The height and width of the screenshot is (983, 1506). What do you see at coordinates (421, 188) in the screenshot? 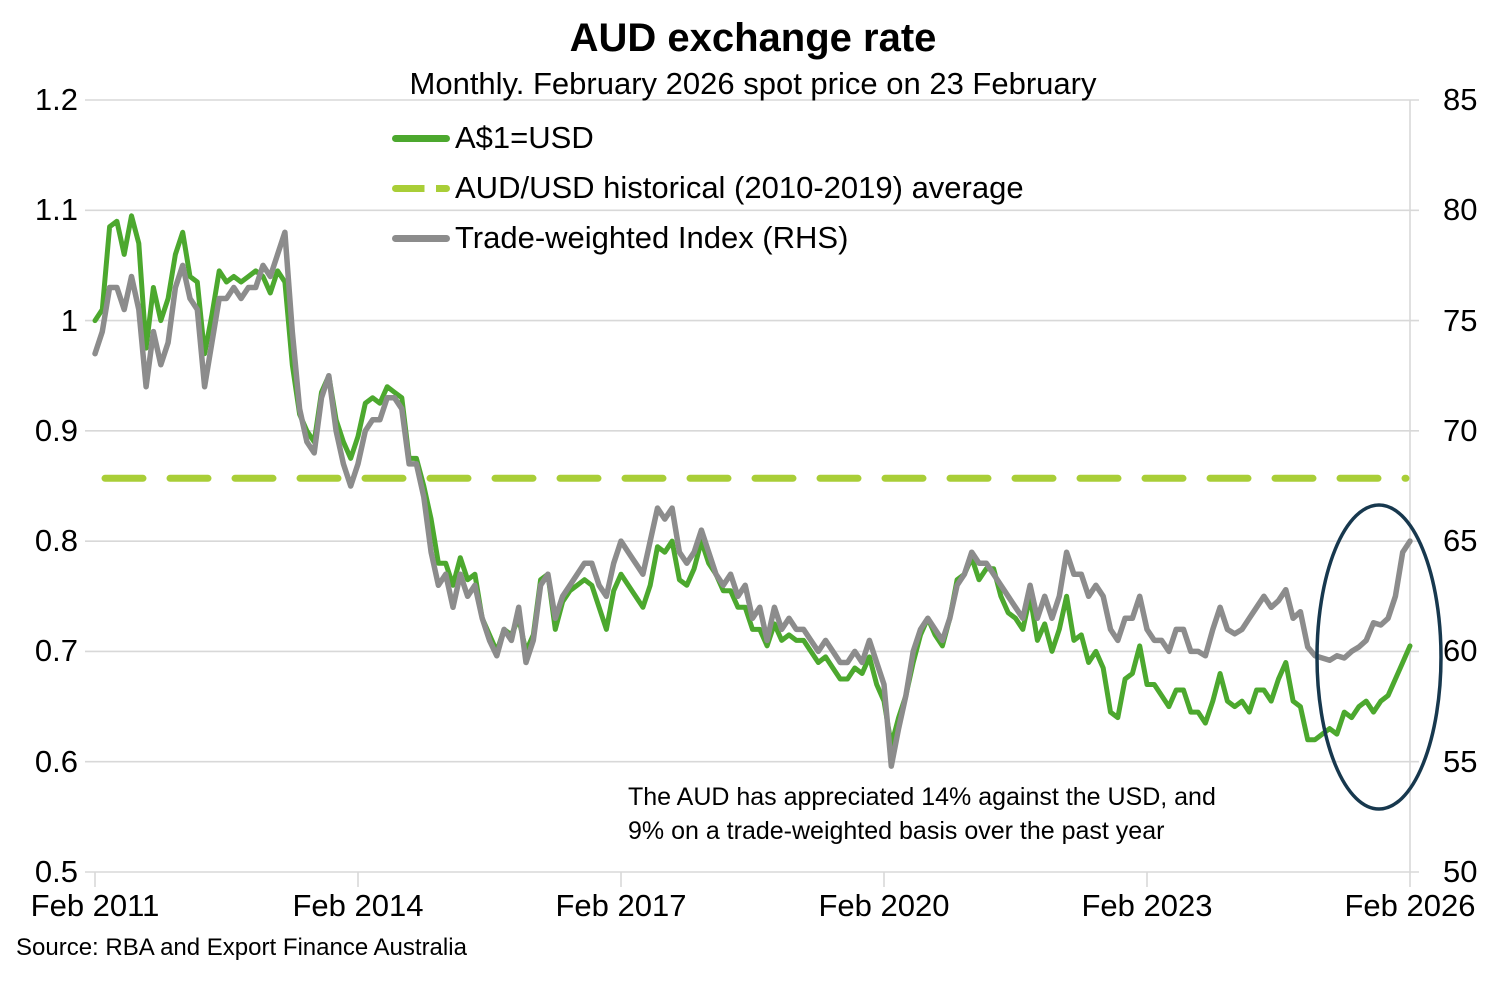
I see `dashed-lime-line-icon` at bounding box center [421, 188].